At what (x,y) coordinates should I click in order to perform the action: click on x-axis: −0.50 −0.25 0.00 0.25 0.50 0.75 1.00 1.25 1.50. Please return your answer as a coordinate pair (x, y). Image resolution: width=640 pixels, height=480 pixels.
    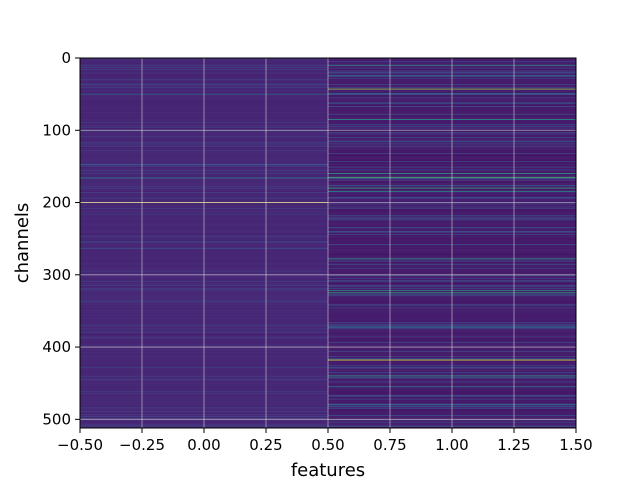
    Looking at the image, I should click on (325, 441).